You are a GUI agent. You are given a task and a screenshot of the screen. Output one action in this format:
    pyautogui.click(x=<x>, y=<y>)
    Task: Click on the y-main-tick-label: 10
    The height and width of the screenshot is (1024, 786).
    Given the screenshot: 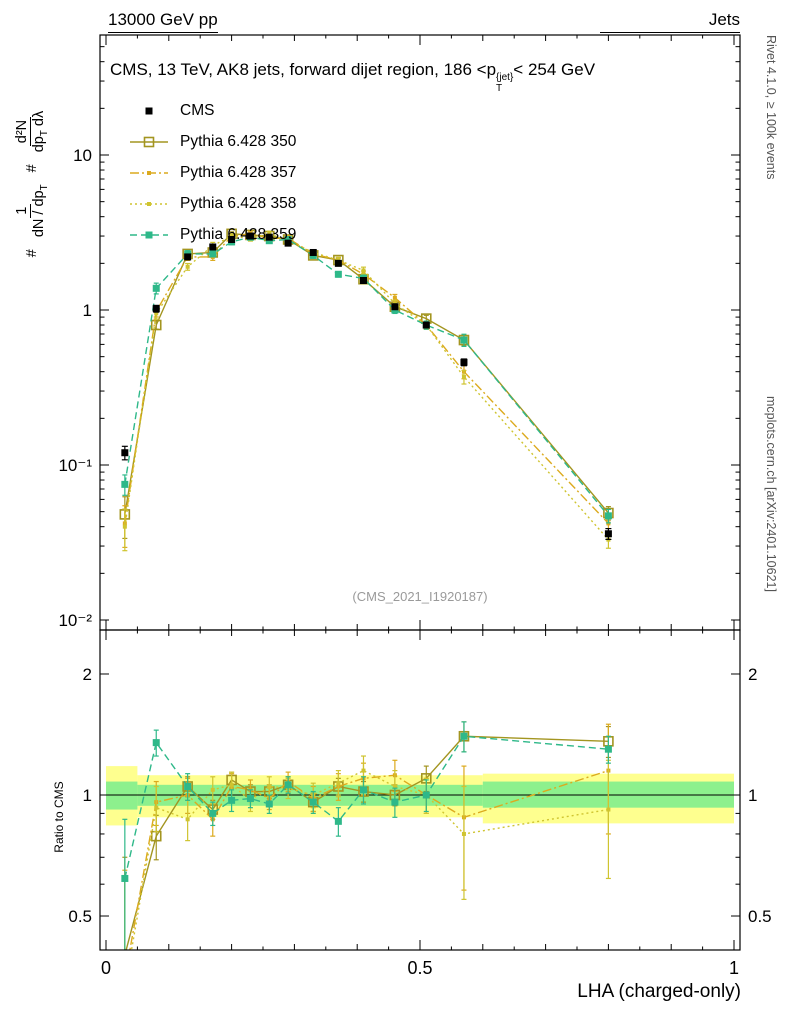 What is the action you would take?
    pyautogui.click(x=82, y=155)
    